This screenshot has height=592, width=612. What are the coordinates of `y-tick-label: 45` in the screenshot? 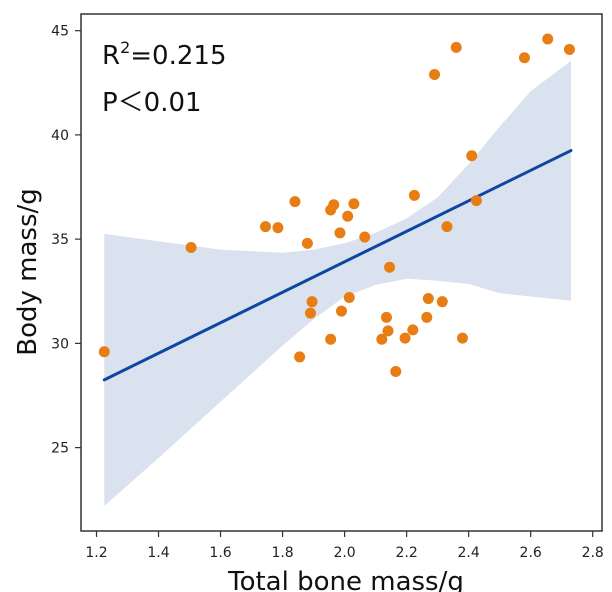 It's located at (60, 32).